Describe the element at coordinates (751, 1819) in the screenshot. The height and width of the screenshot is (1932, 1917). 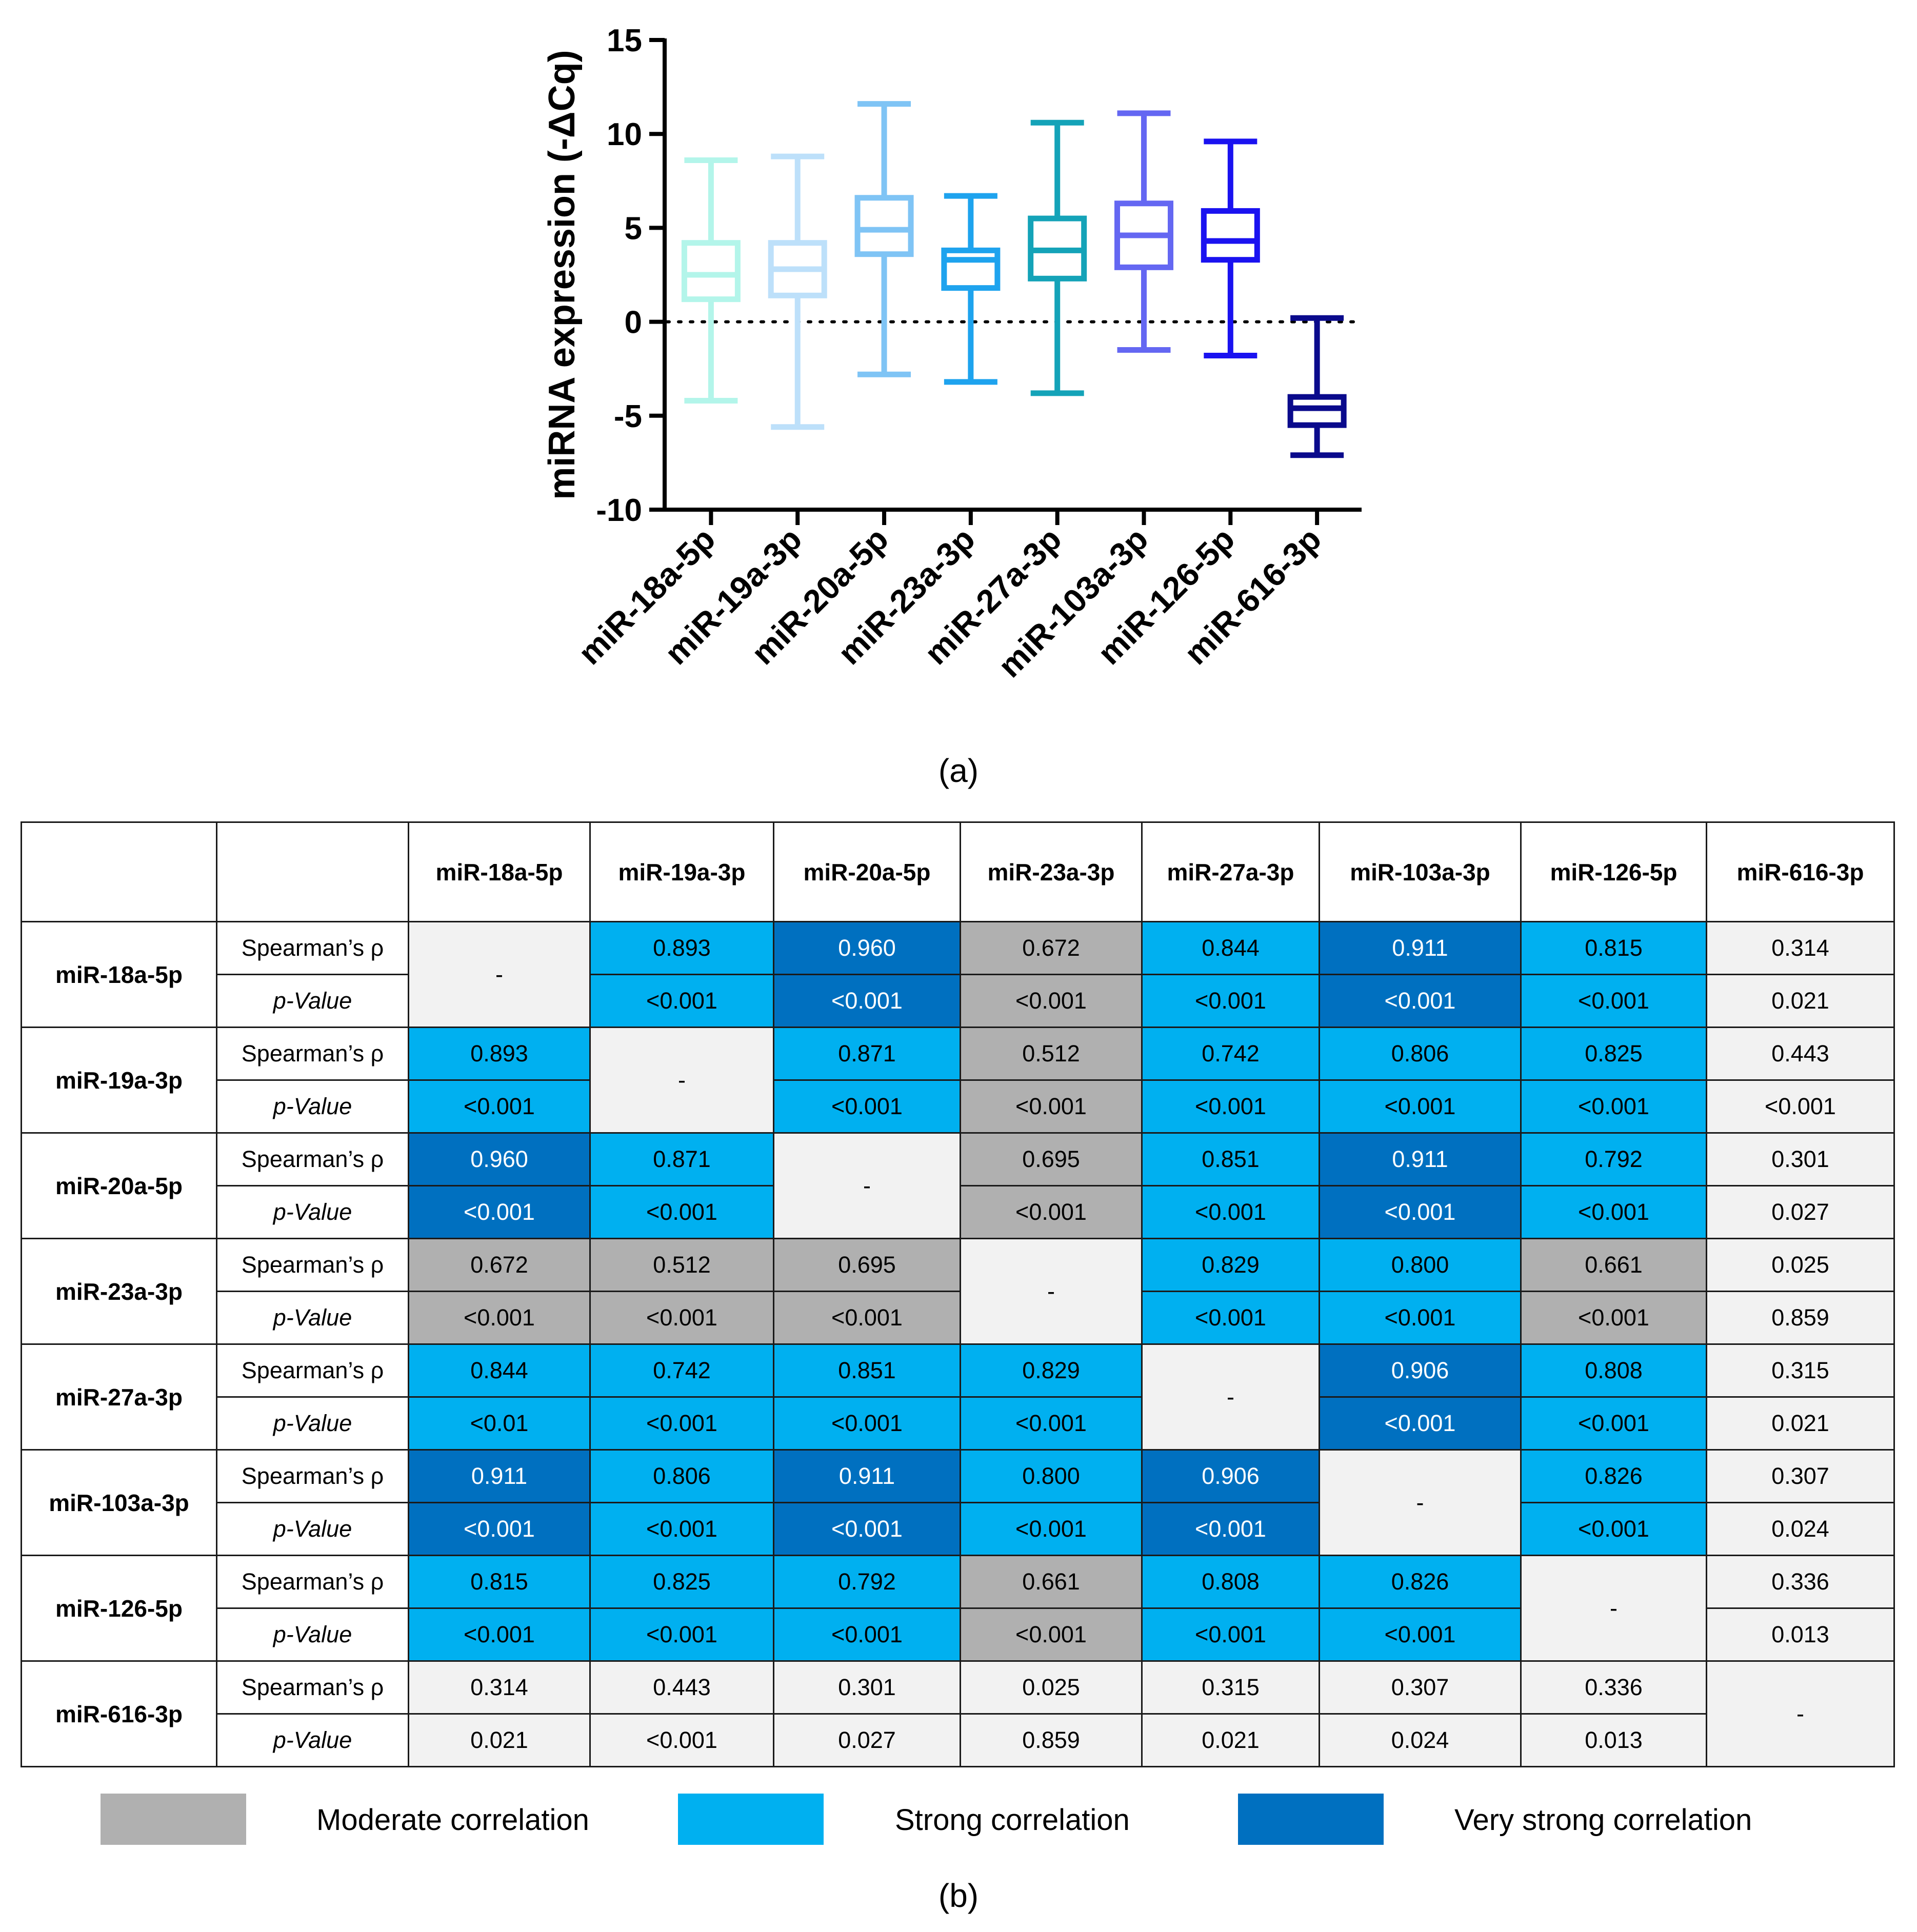
I see `legend-swatch-strong` at that location.